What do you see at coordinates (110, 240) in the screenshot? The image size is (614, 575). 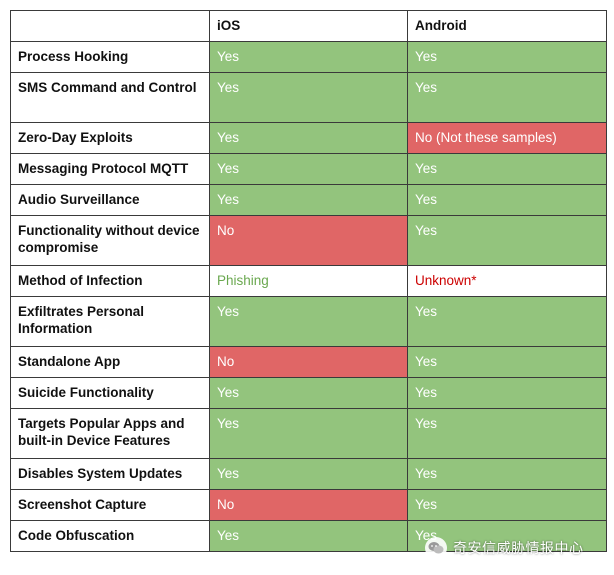 I see `feature-label: Functionality without device compromise` at bounding box center [110, 240].